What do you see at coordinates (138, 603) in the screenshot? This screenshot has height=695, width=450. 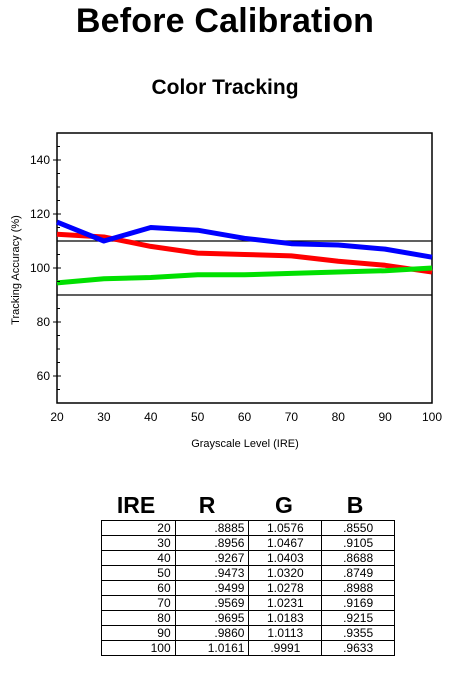 I see `table-cell: 70` at bounding box center [138, 603].